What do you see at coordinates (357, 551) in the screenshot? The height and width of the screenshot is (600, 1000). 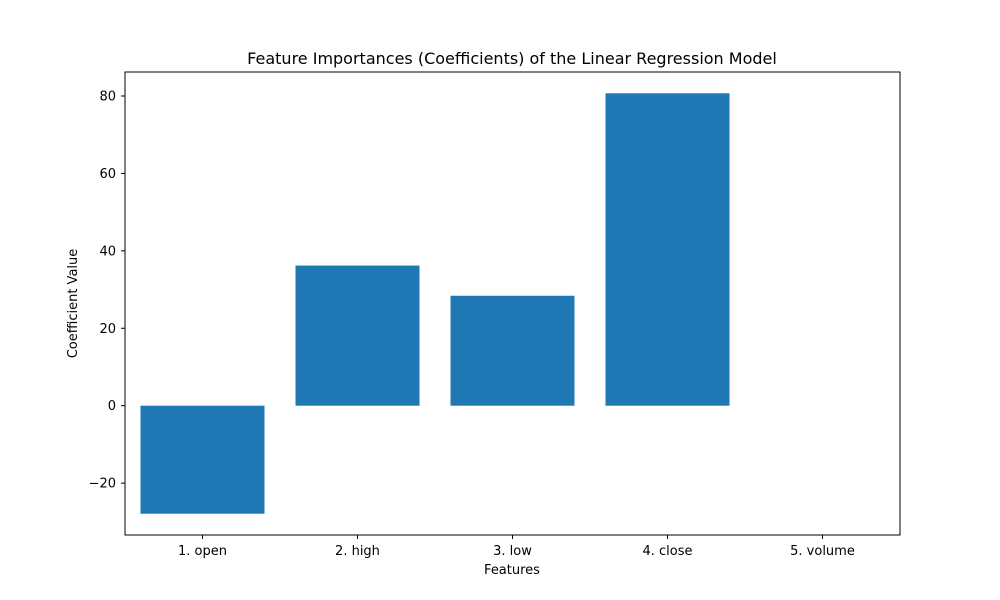 I see `x-tick-label: 2. high` at bounding box center [357, 551].